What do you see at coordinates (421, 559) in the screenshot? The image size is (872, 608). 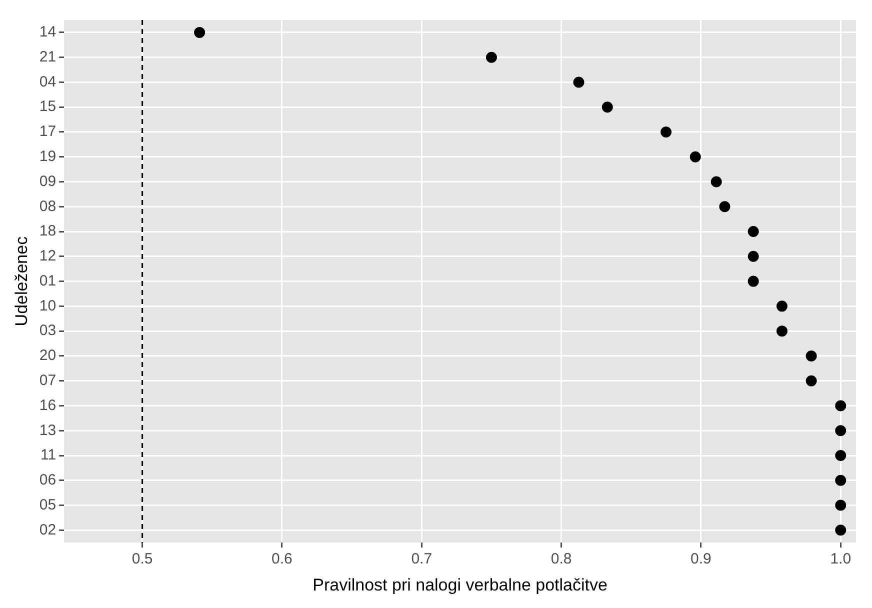 I see `x-tick-label: 0.7` at bounding box center [421, 559].